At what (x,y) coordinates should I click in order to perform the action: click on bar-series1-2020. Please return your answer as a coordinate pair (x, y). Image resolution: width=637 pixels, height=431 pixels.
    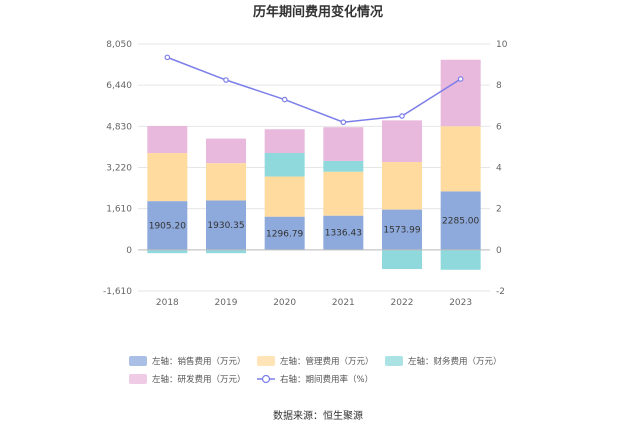
    Looking at the image, I should click on (284, 233).